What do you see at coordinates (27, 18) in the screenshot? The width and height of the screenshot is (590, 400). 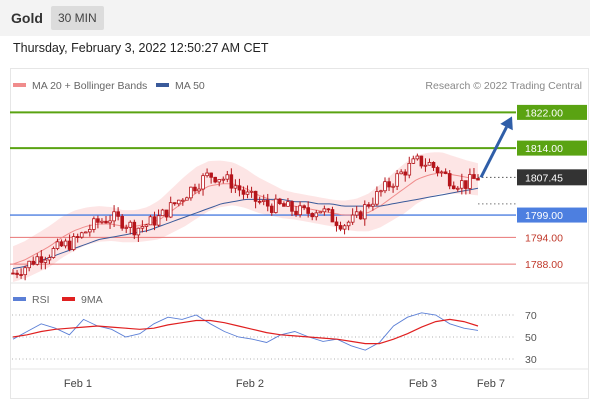 I see `instrument-title: Gold` at bounding box center [27, 18].